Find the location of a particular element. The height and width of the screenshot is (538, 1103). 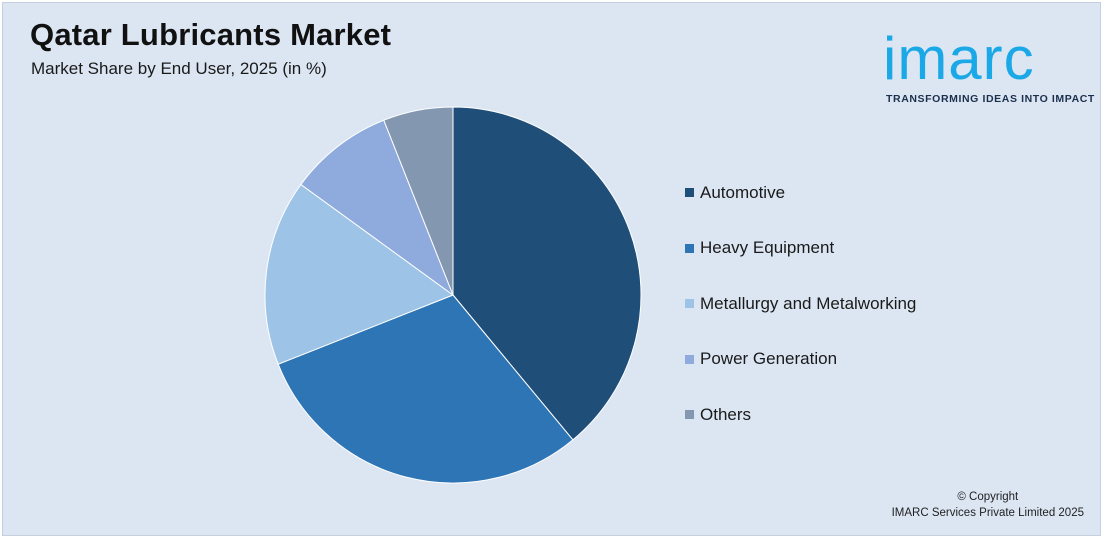

legend-item: Automotive is located at coordinates (800, 193).